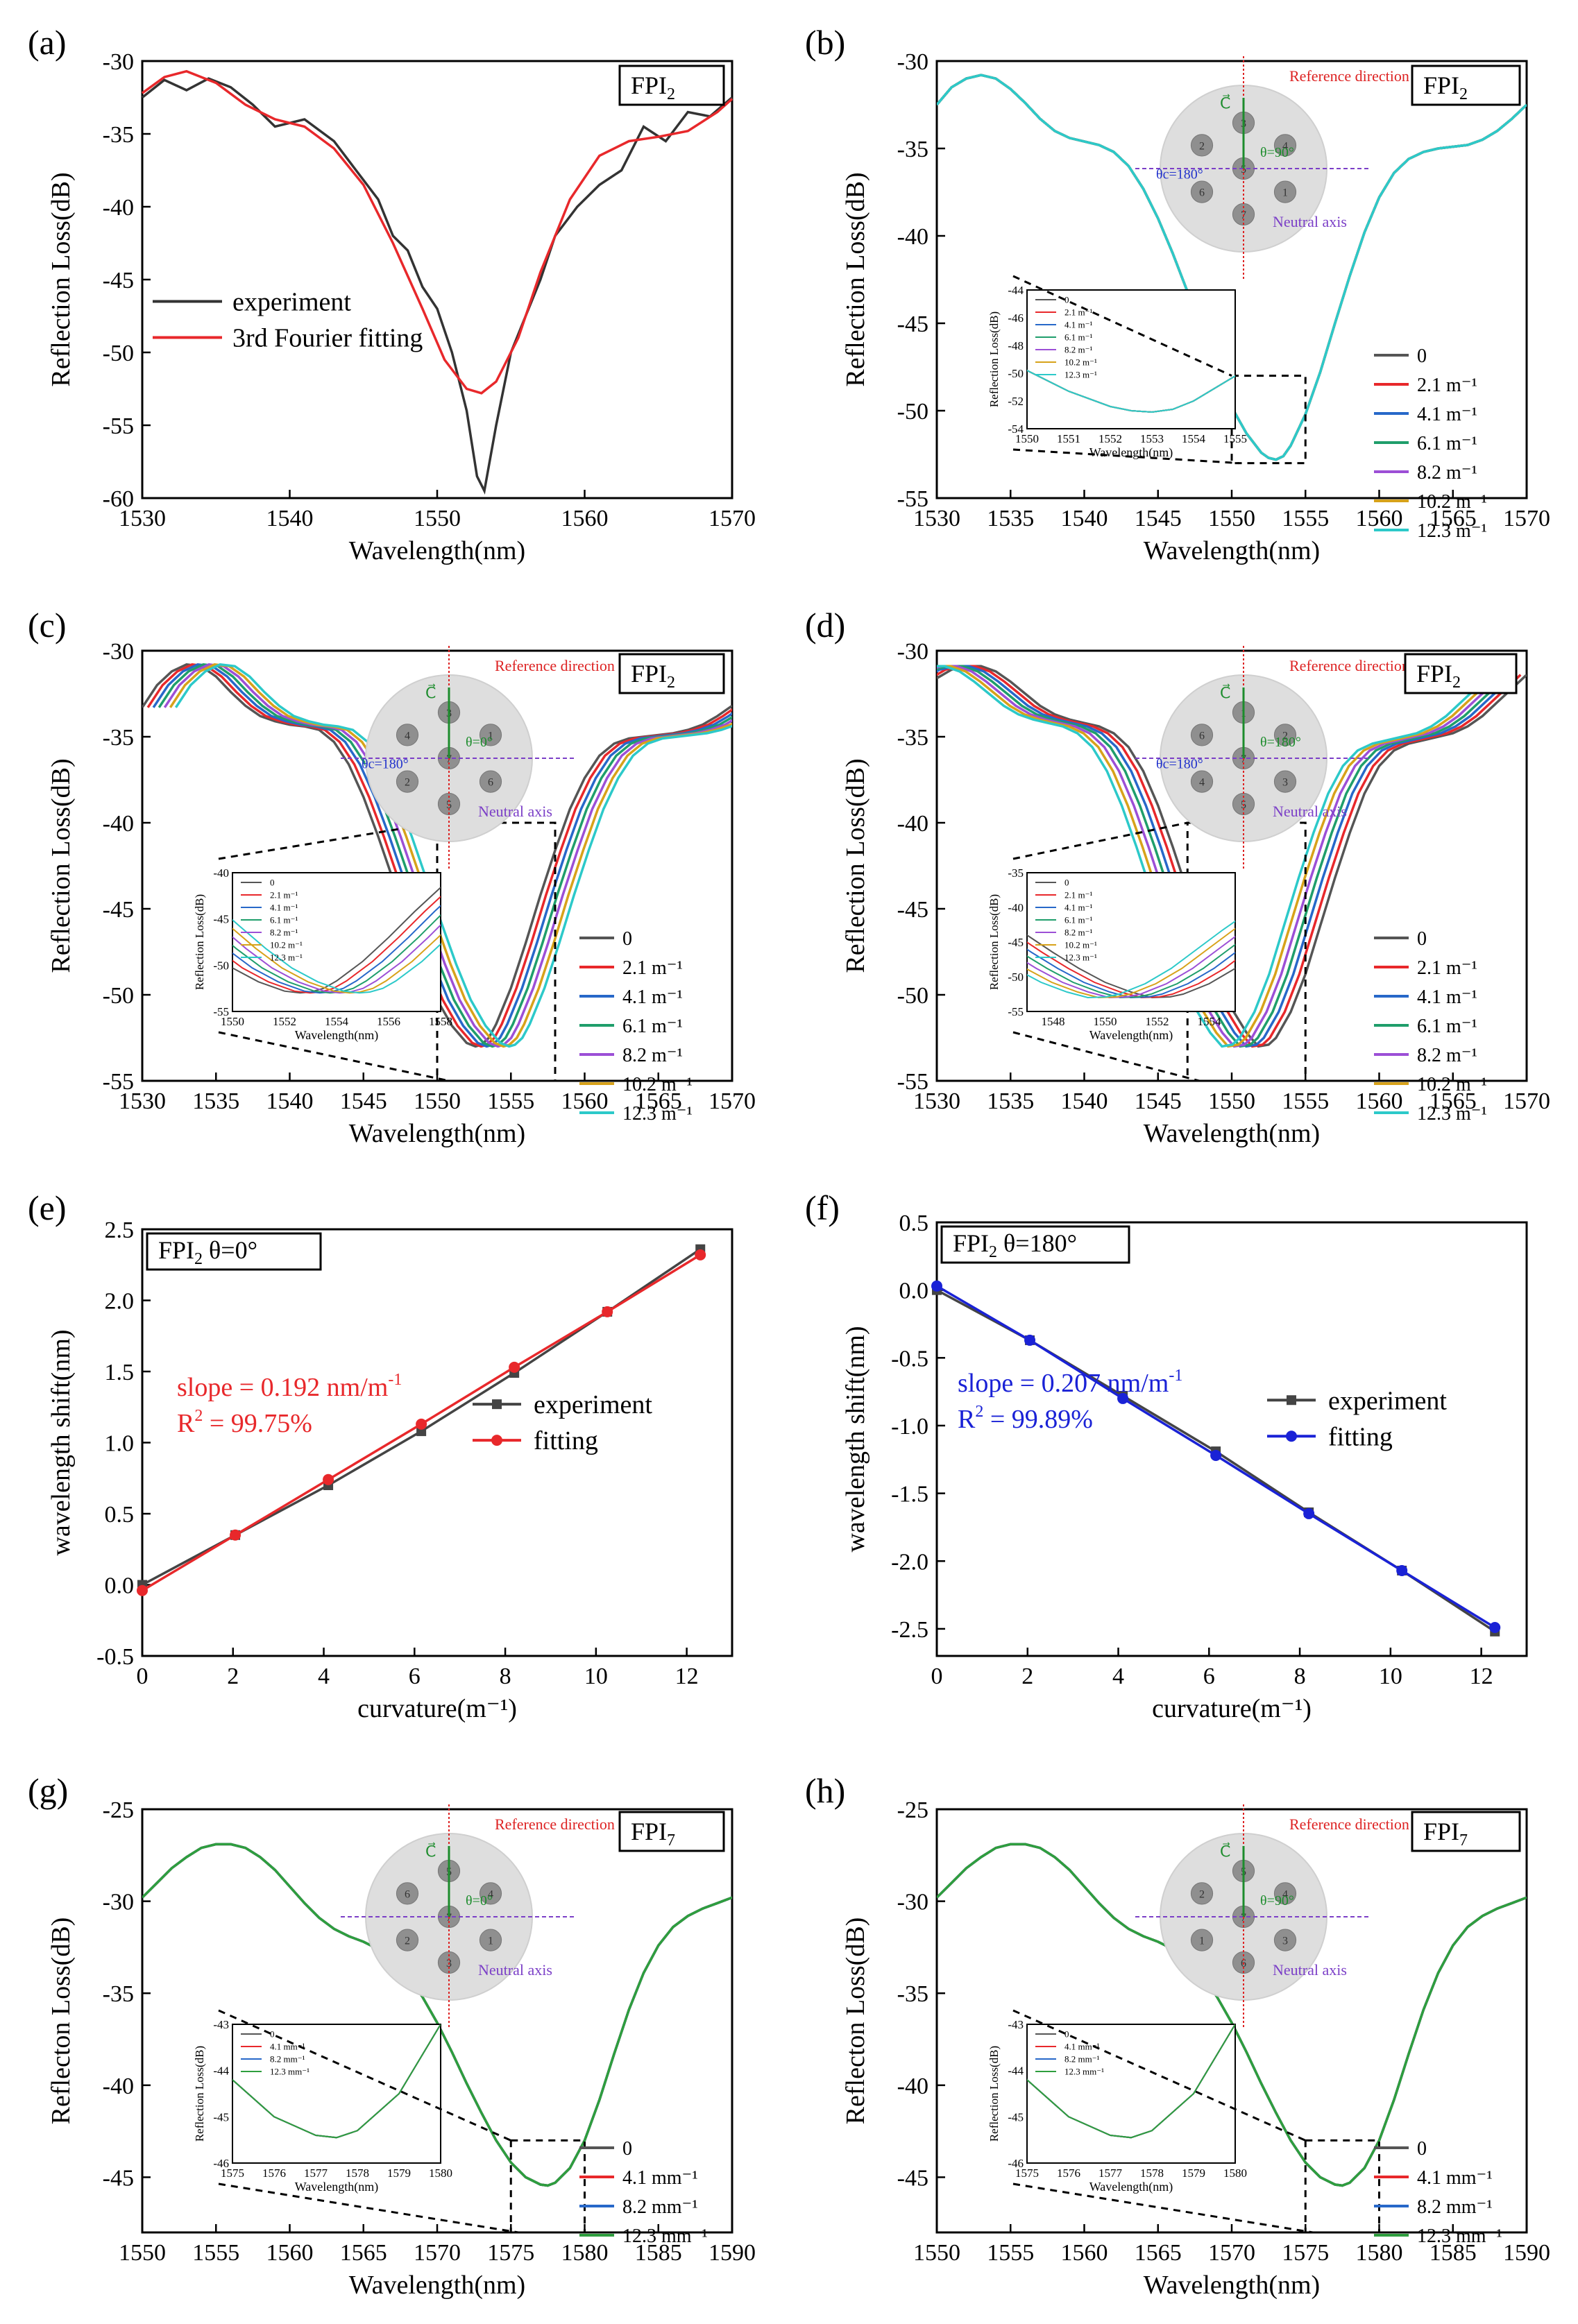 This screenshot has width=1578, height=2324. What do you see at coordinates (1025, 1418) in the screenshot?
I see `r2-annotation: R2 = 99.89%` at bounding box center [1025, 1418].